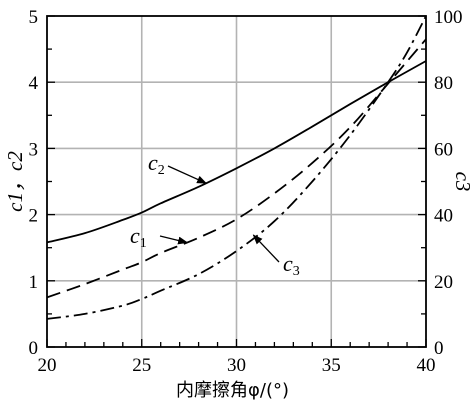 The height and width of the screenshot is (405, 473). What do you see at coordinates (156, 164) in the screenshot?
I see `annotation-label-c2: c2` at bounding box center [156, 164].